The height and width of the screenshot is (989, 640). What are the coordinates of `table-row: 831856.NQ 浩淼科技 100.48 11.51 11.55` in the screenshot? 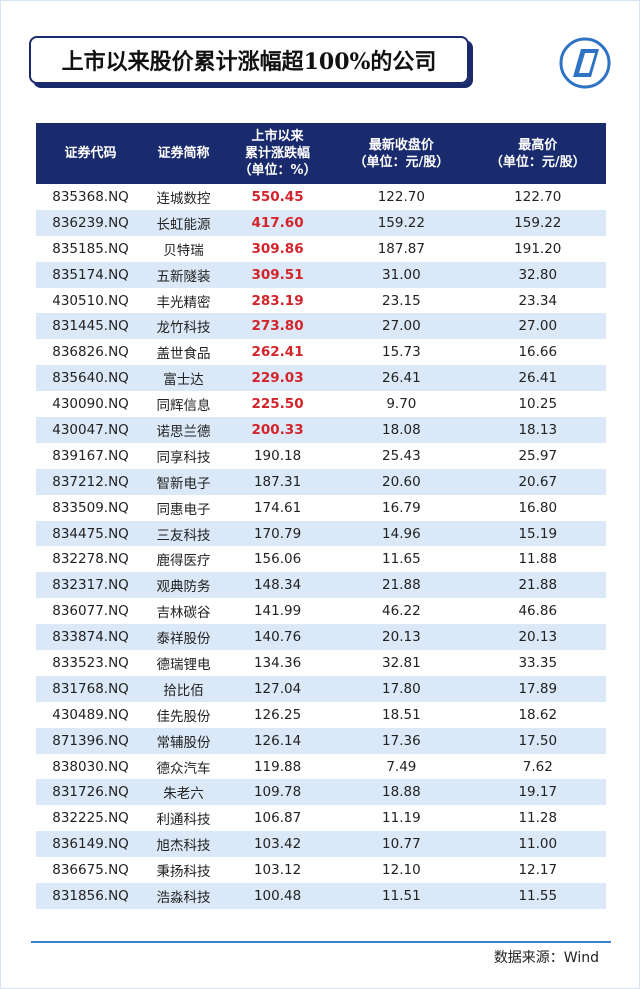 It's located at (321, 896).